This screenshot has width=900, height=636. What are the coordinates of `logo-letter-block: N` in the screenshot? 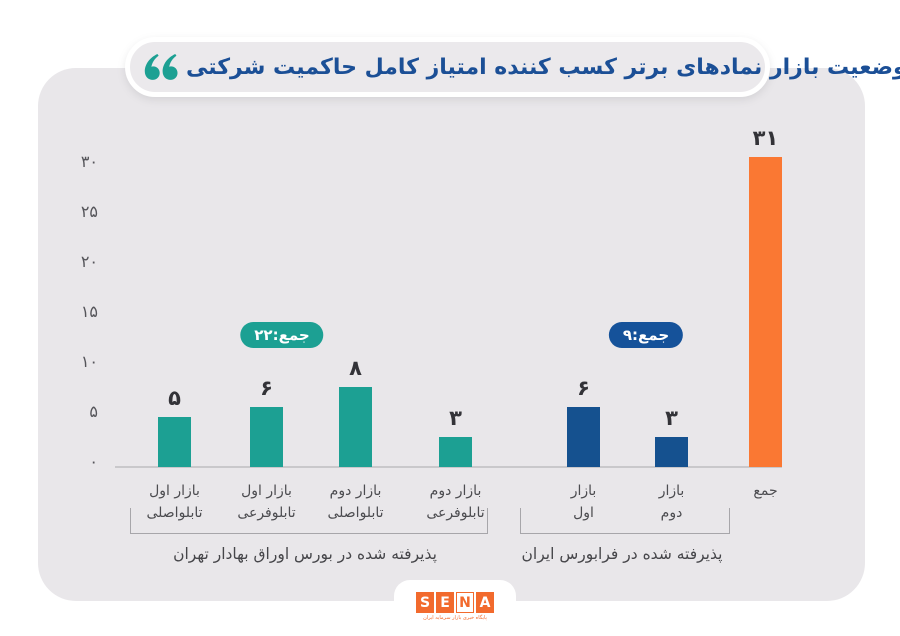 It's located at (465, 602).